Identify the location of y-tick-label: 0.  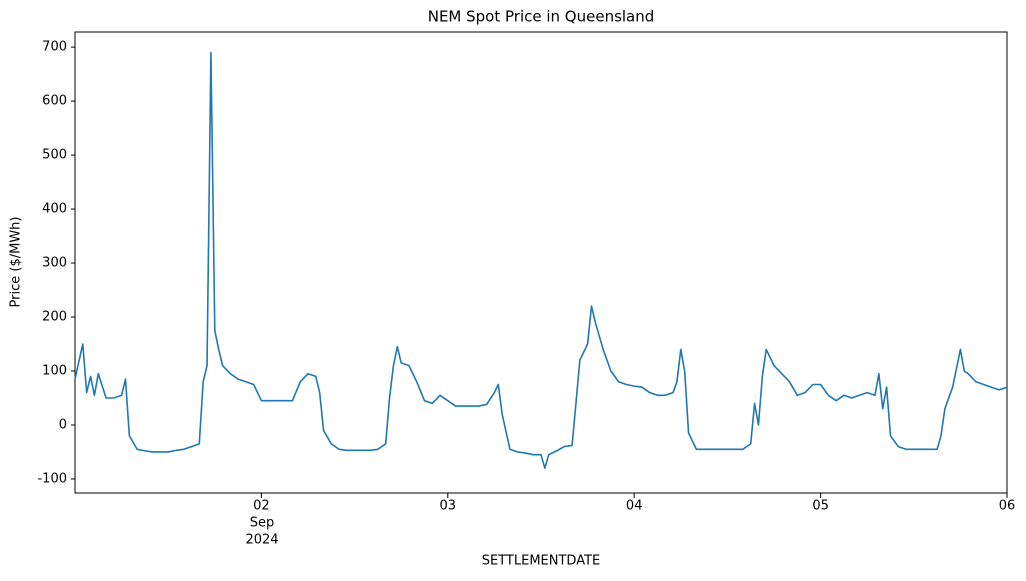
(63, 424).